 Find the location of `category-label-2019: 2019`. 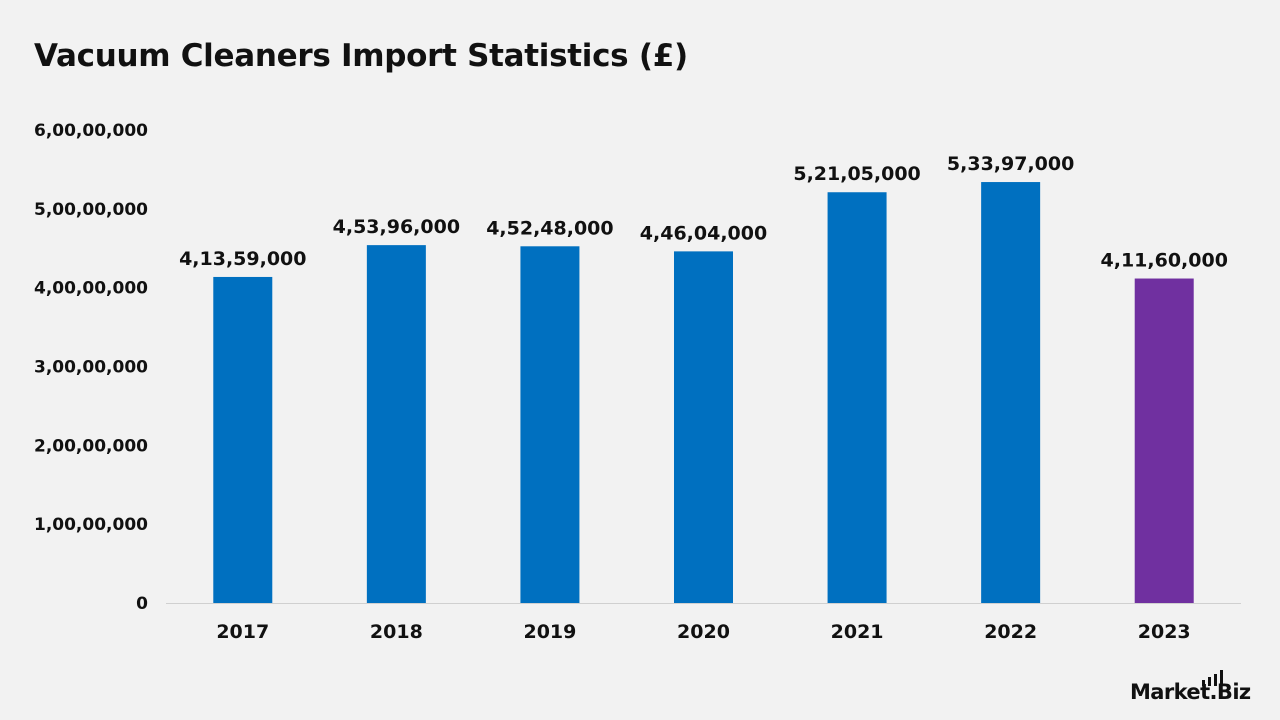

category-label-2019: 2019 is located at coordinates (549, 632).